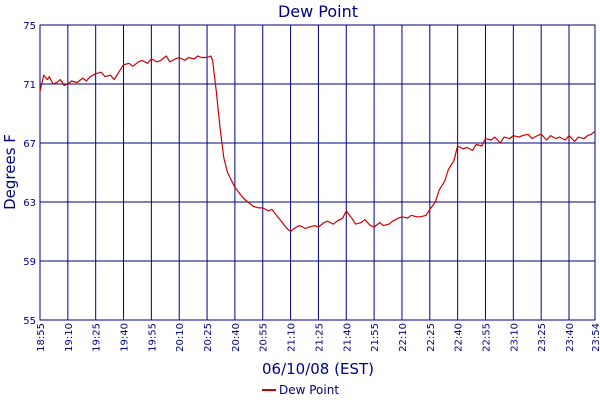  I want to click on y-tick-label: 63, so click(29, 203).